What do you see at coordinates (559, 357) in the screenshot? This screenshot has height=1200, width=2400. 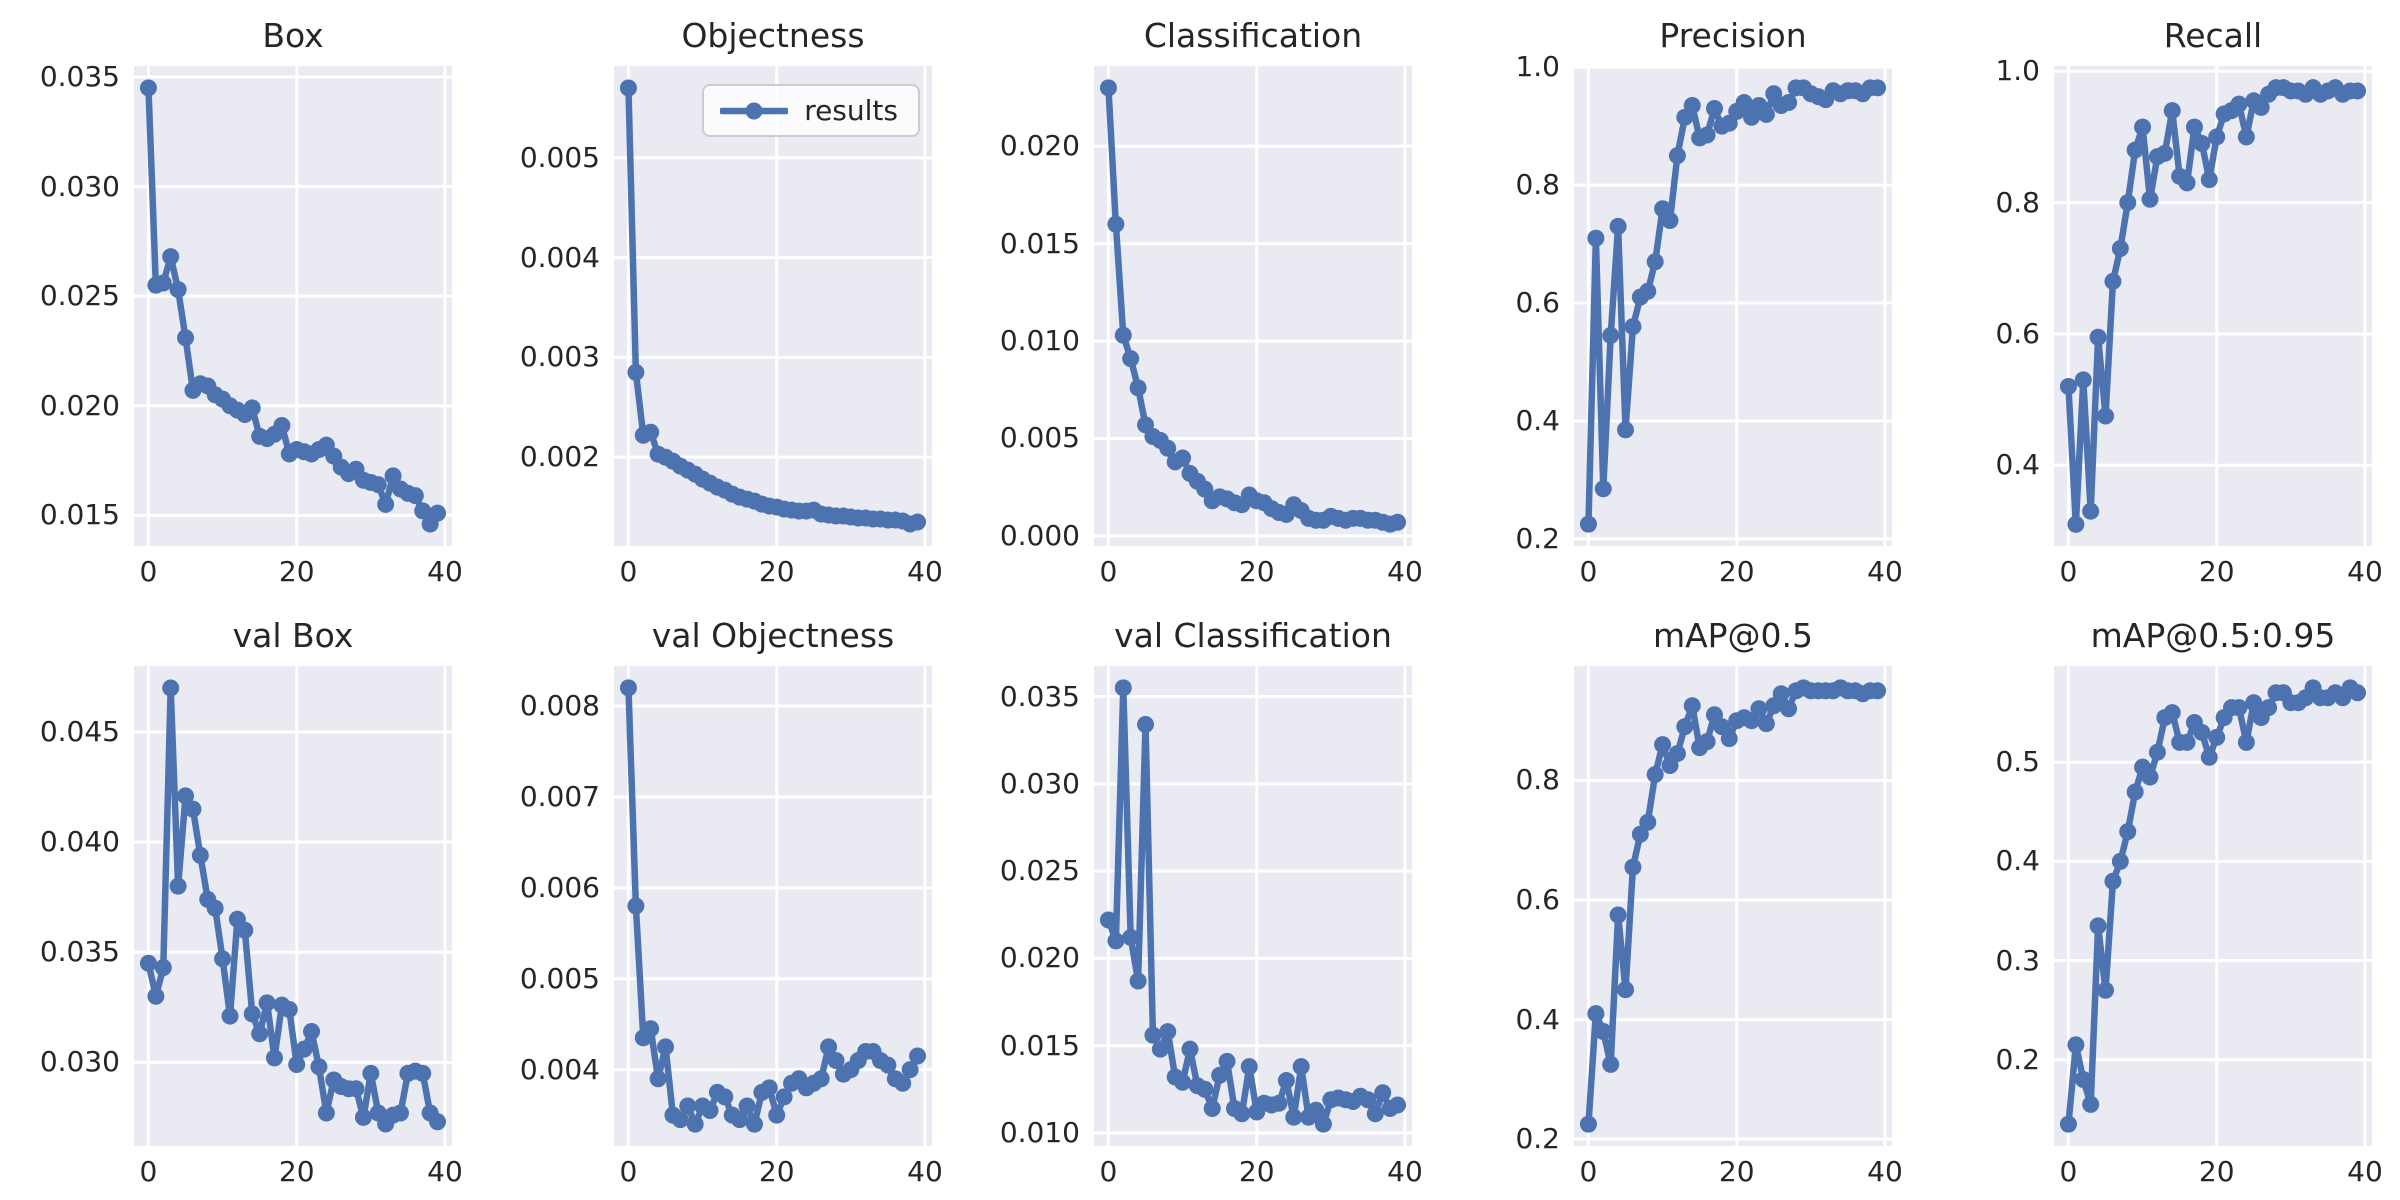 I see `y-tick-label: 0.003` at bounding box center [559, 357].